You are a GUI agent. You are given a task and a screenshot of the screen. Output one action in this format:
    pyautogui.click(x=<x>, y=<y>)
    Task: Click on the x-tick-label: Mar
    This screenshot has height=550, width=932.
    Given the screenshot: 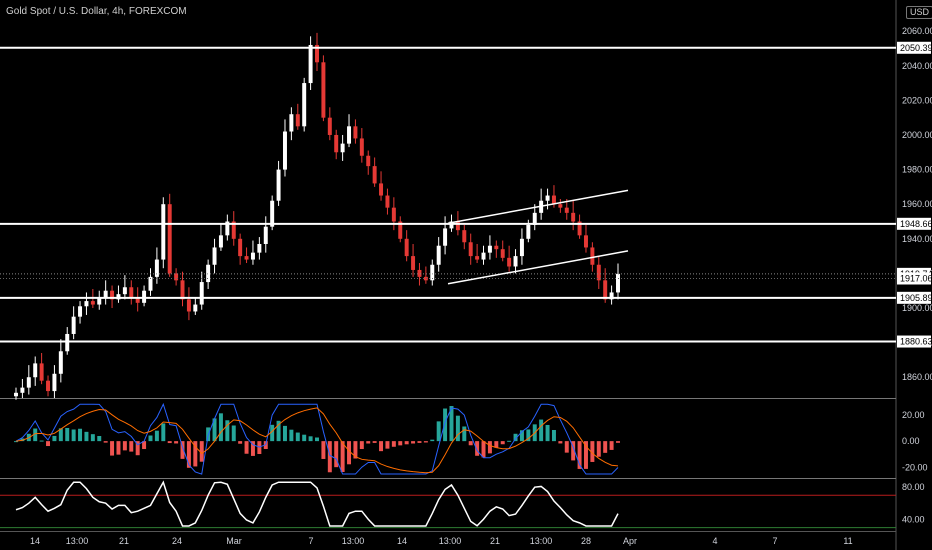 What is the action you would take?
    pyautogui.click(x=234, y=541)
    